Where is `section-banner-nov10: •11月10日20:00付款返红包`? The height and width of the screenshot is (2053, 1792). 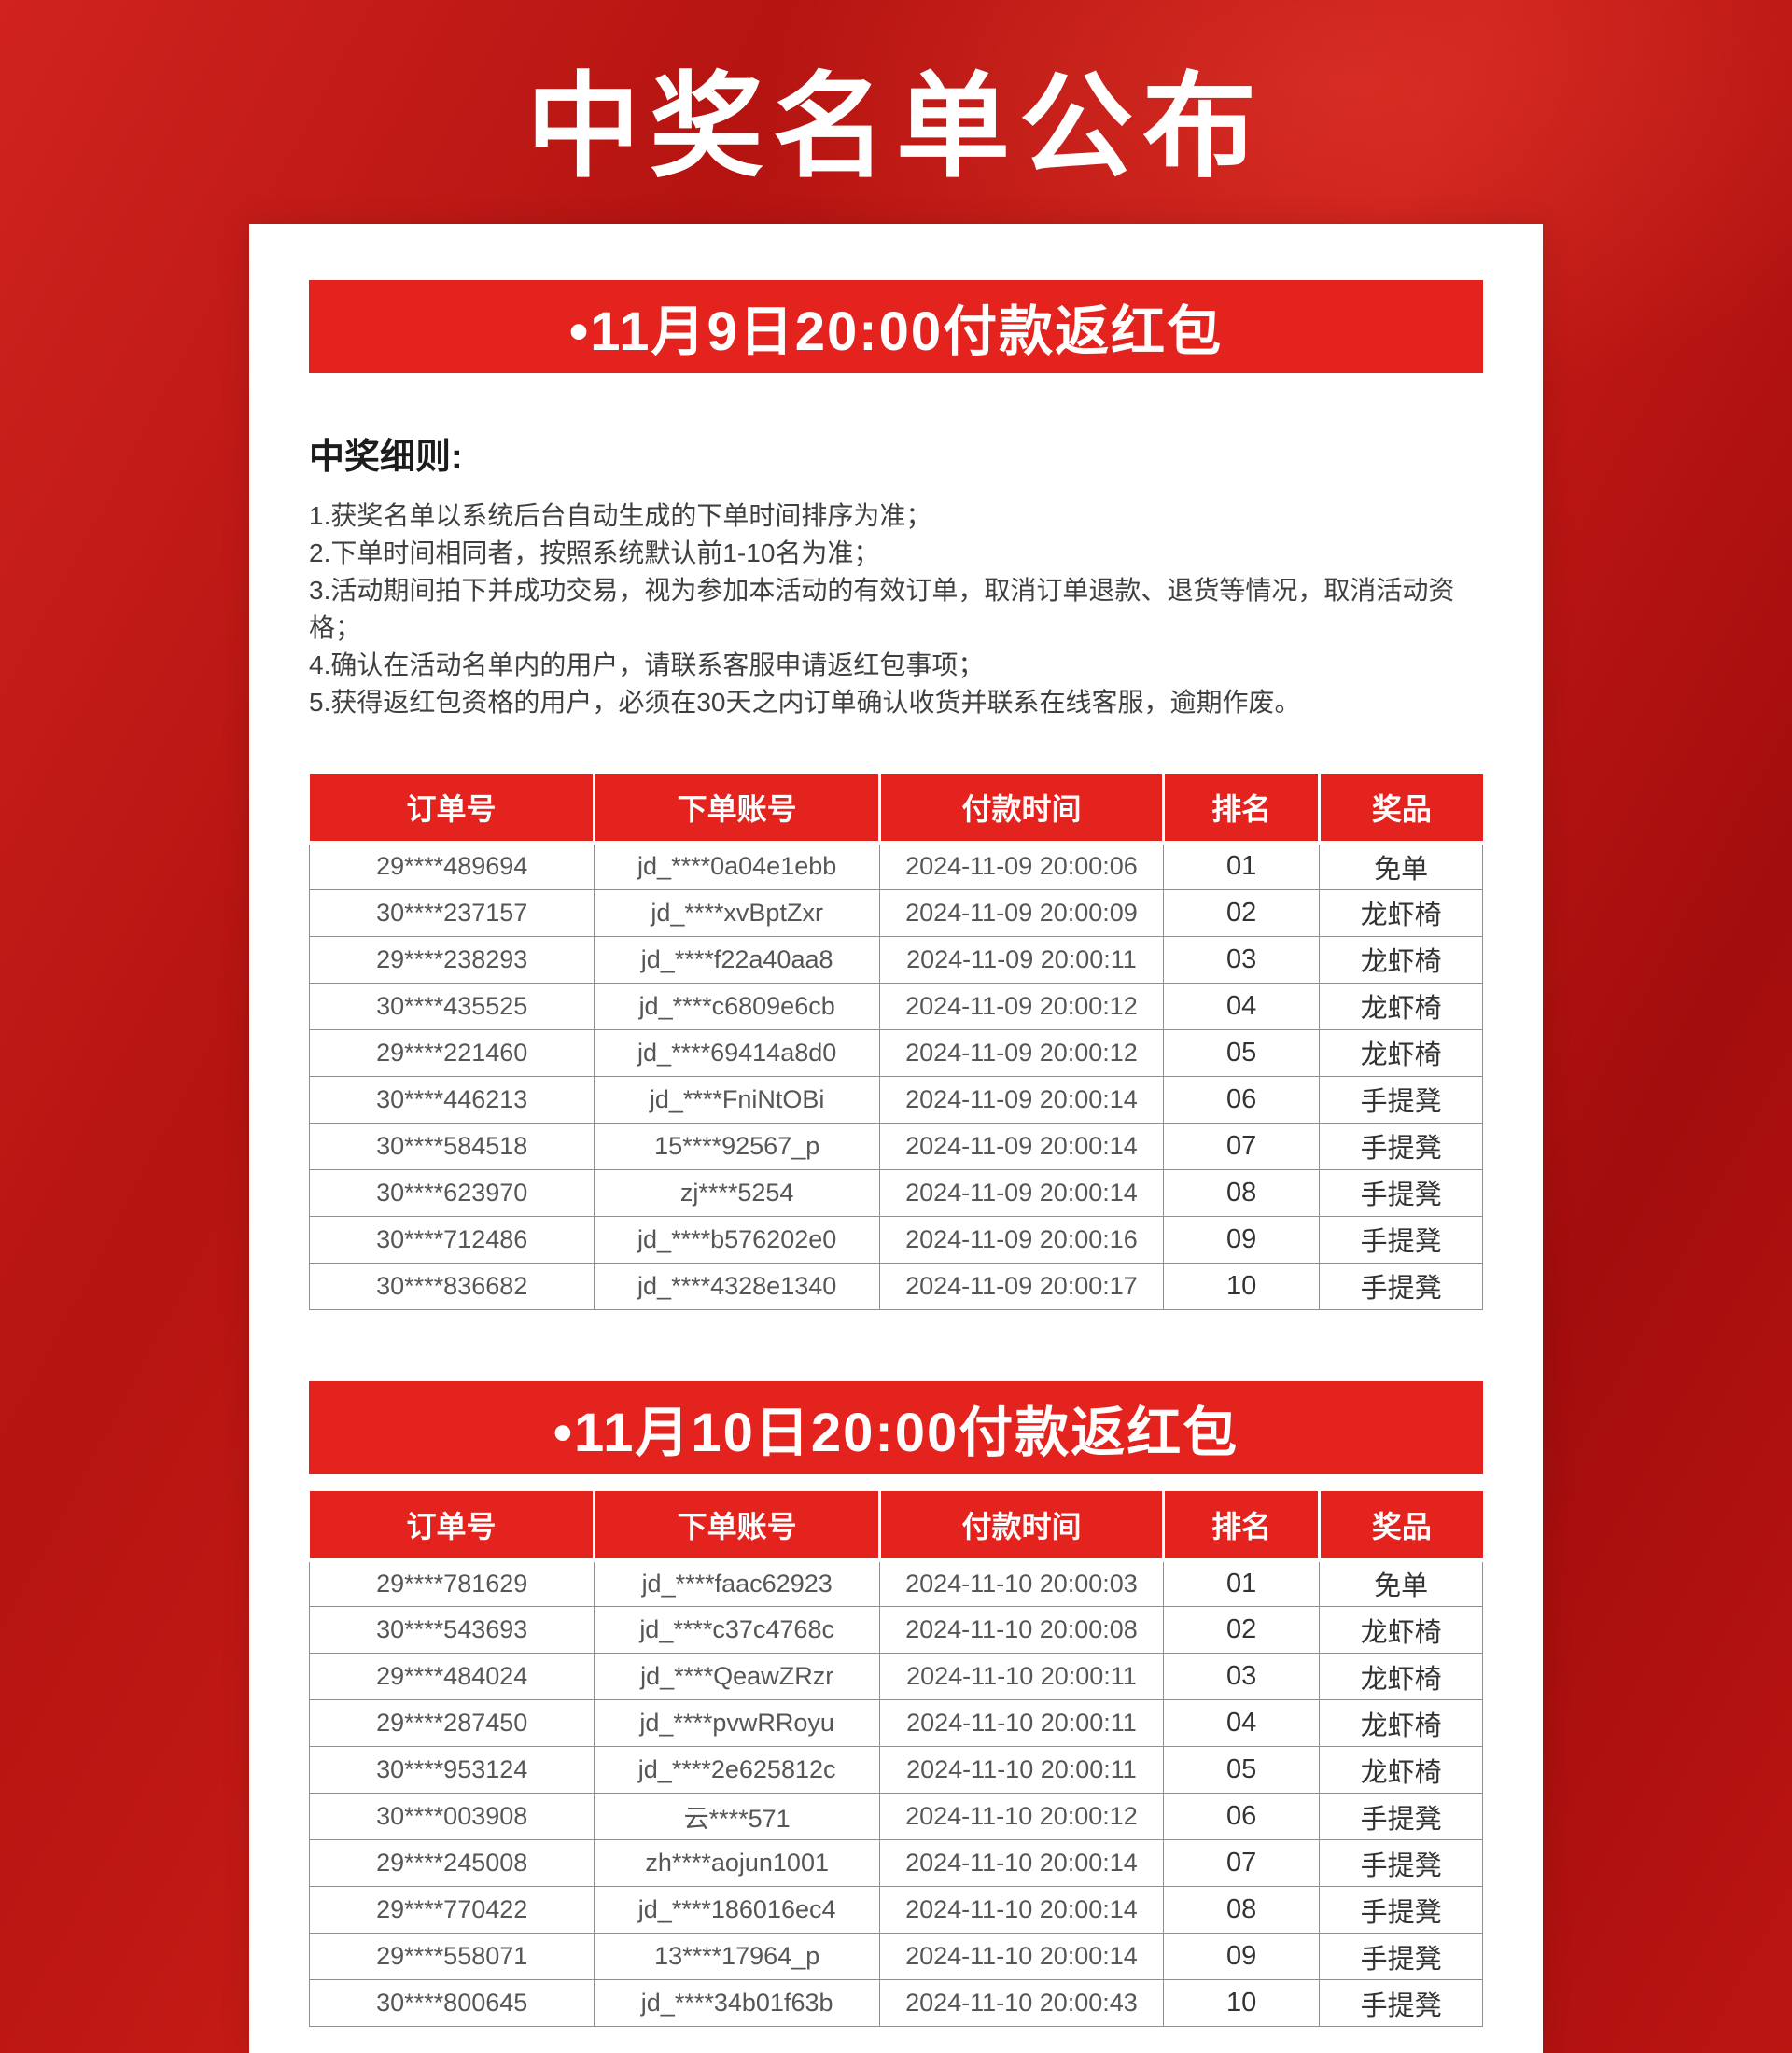
section-banner-nov10: •11月10日20:00付款返红包 is located at coordinates (896, 1427).